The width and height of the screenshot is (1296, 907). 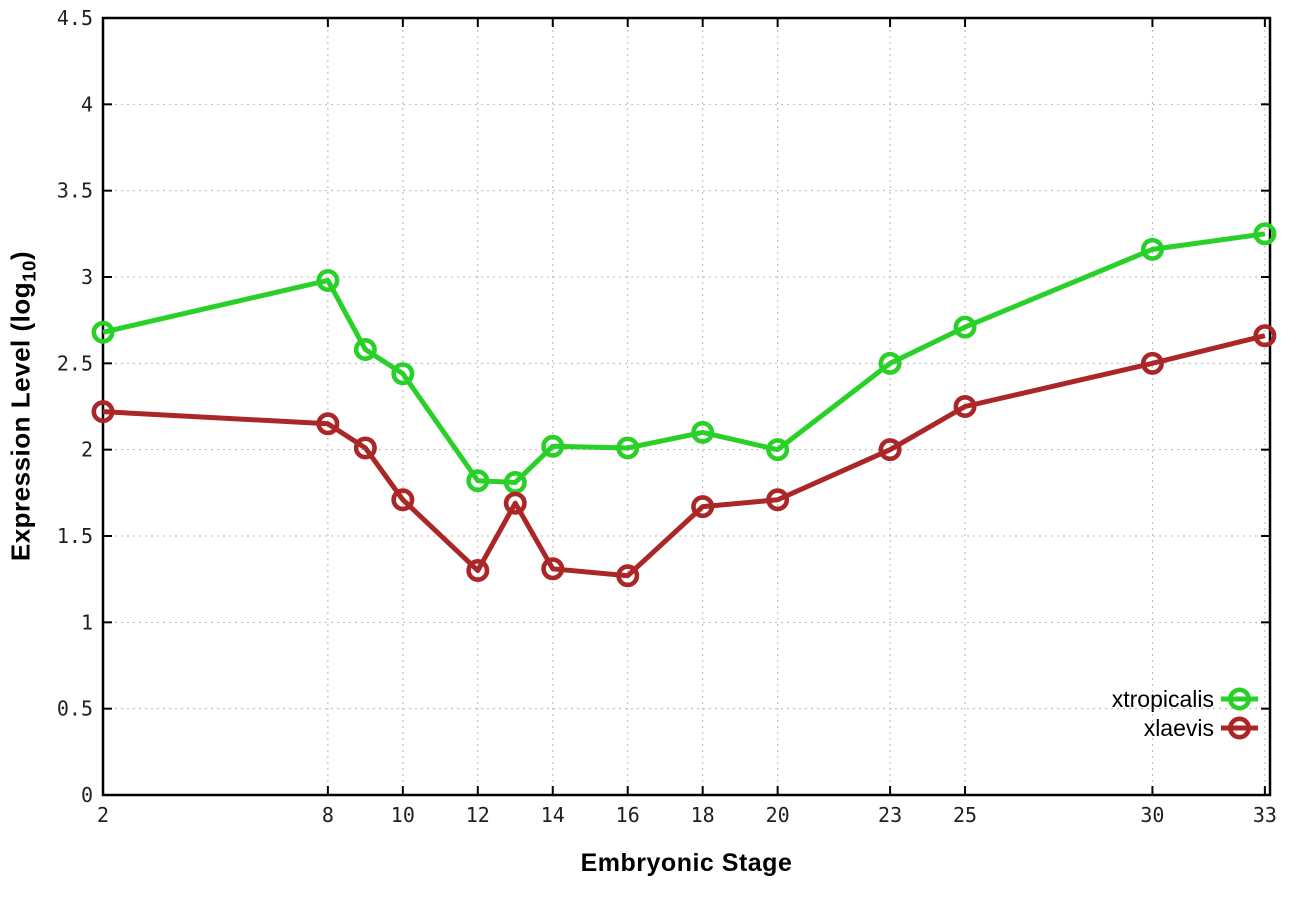 What do you see at coordinates (87, 795) in the screenshot?
I see `y-tick-label: 0` at bounding box center [87, 795].